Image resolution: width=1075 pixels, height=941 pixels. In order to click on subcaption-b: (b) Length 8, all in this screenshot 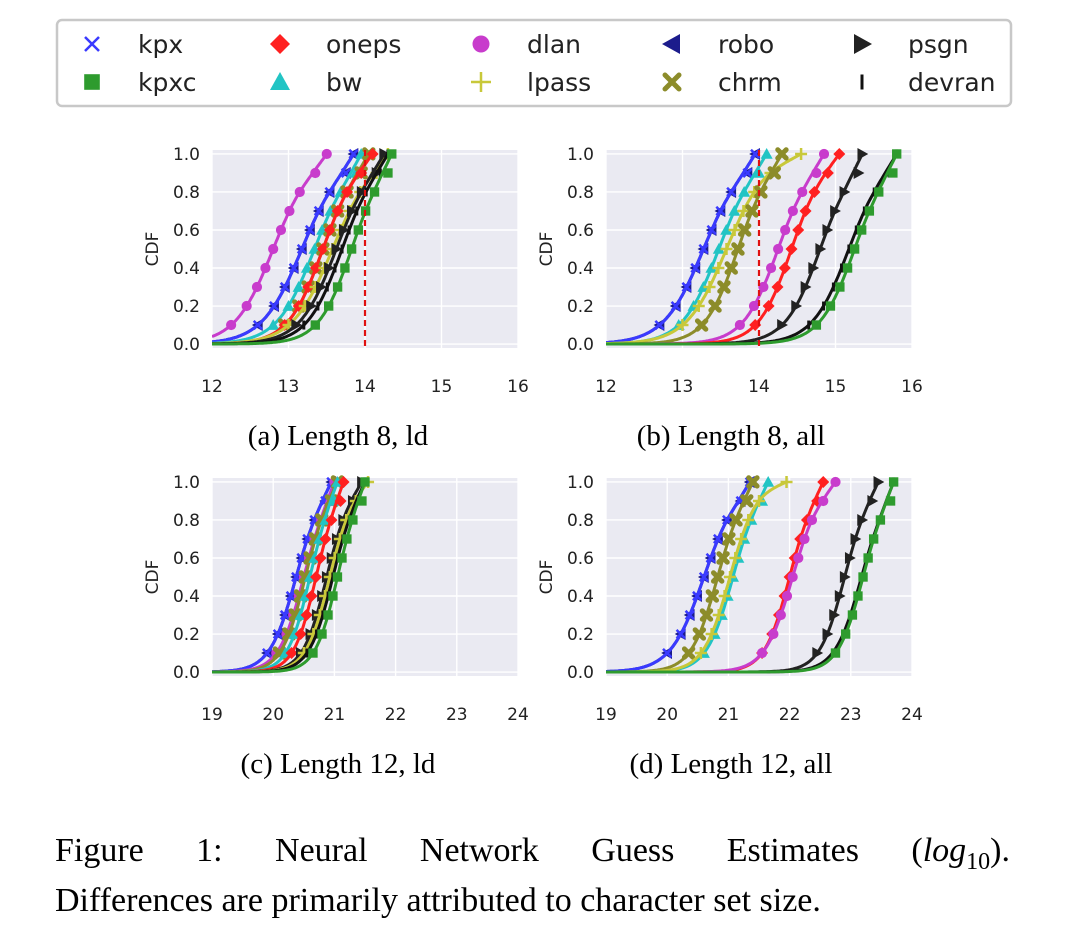, I will do `click(731, 436)`.